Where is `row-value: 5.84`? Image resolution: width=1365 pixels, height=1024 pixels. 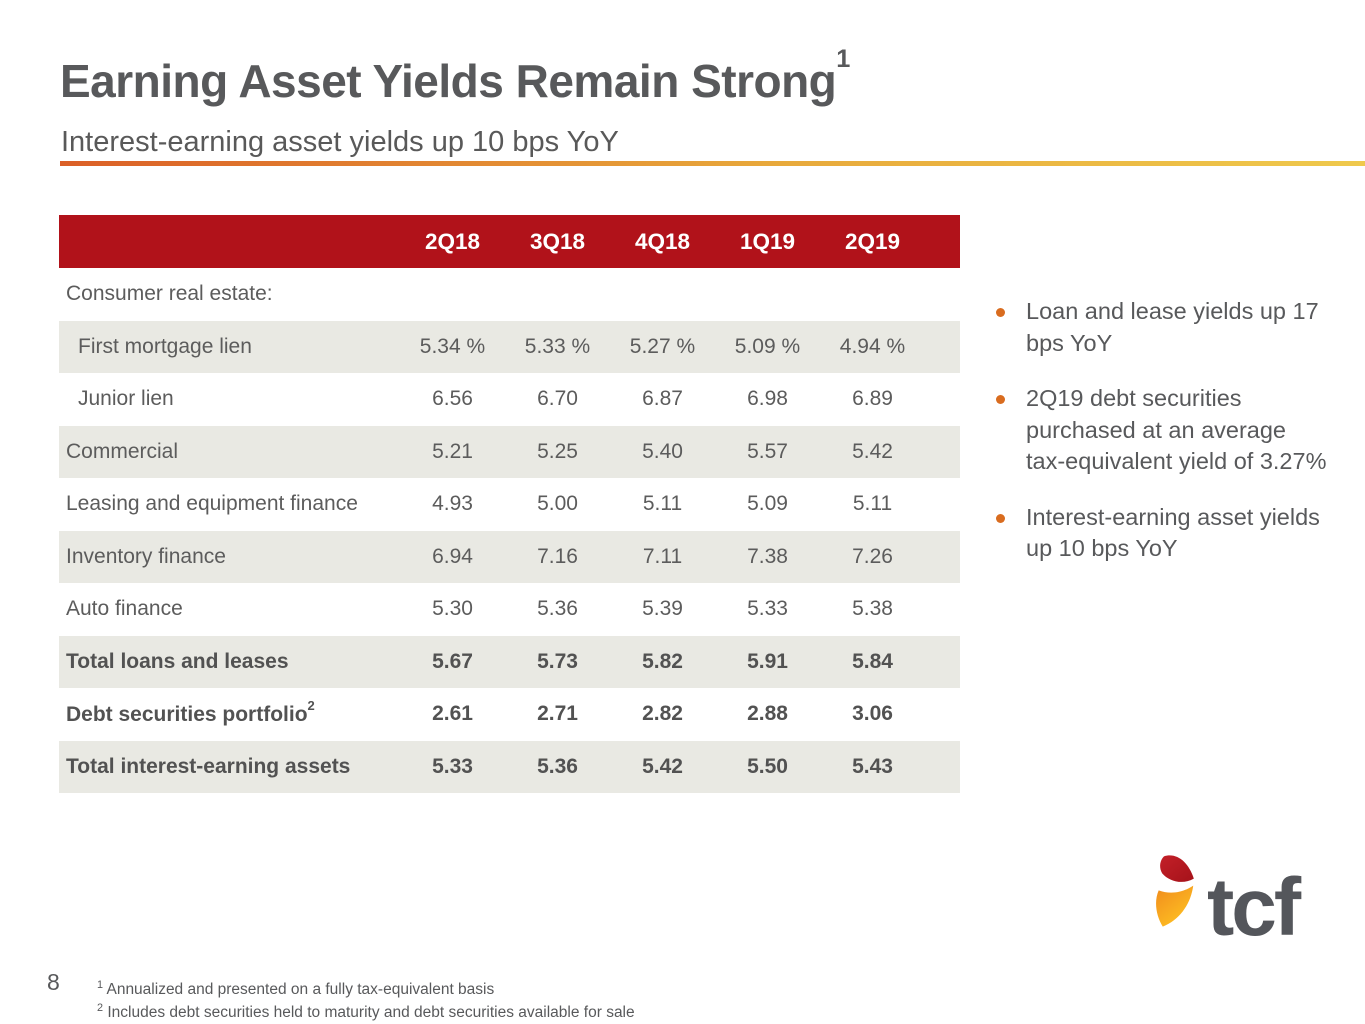 row-value: 5.84 is located at coordinates (872, 661).